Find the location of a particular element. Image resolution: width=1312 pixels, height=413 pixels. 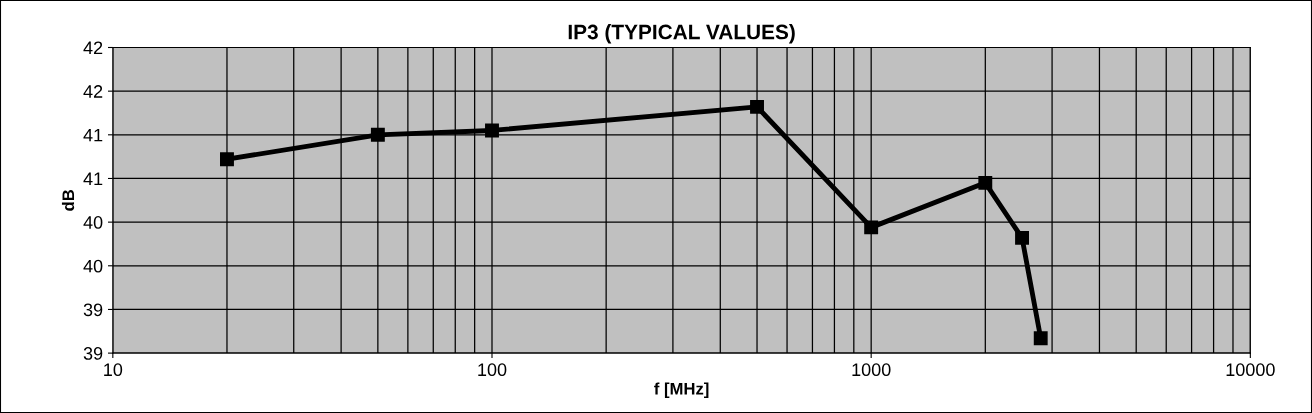

chart-title: IP3 (TYPICAL VALUES) is located at coordinates (681, 34).